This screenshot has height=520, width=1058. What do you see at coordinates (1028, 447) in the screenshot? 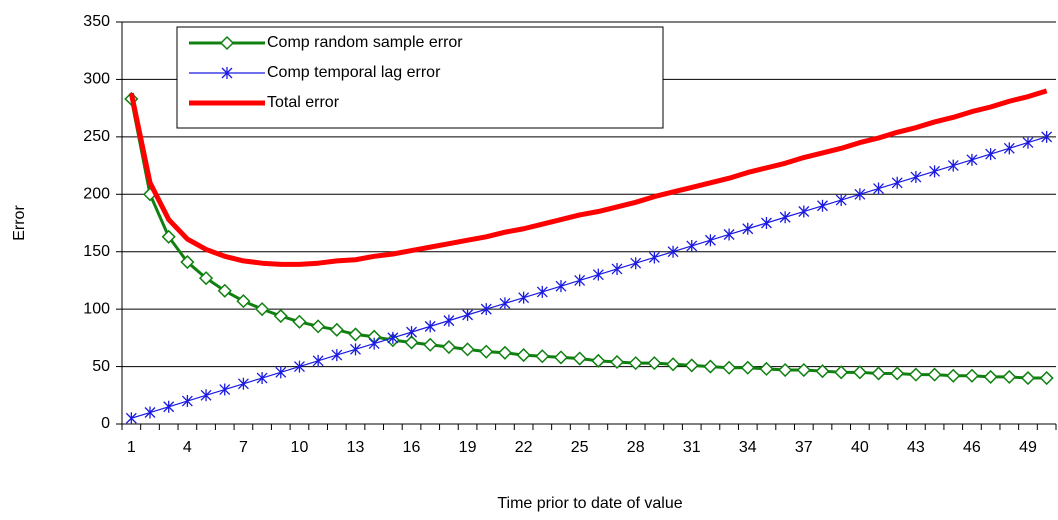
I see `x-tick-label: 49` at bounding box center [1028, 447].